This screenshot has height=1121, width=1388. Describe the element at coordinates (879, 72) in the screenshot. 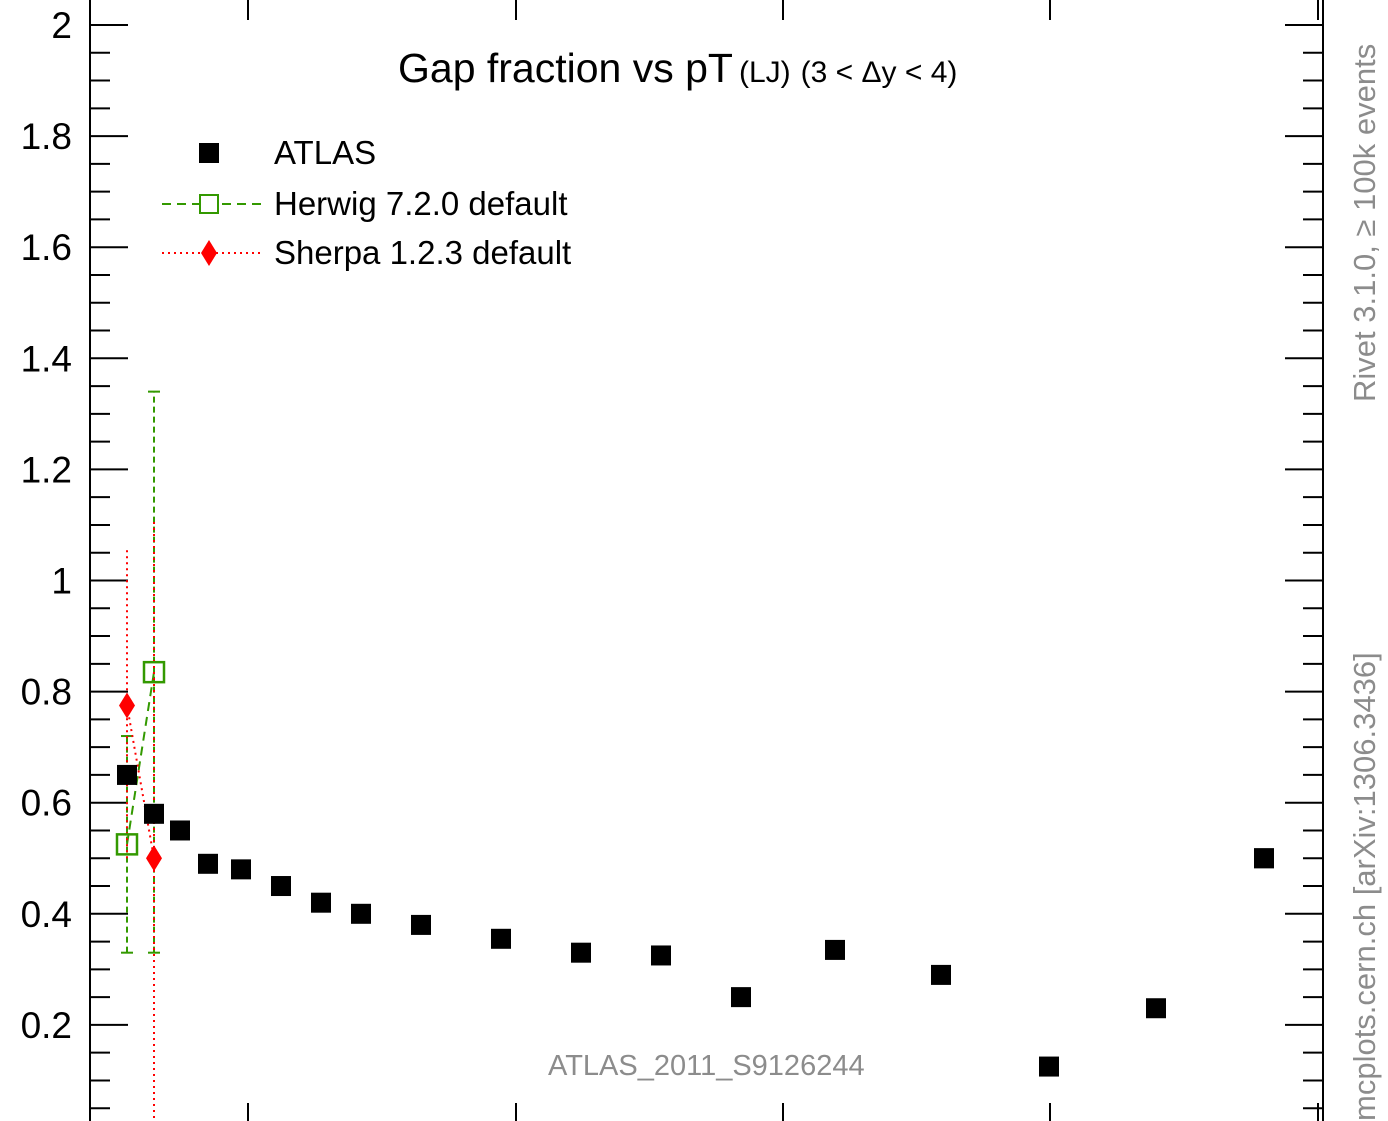

I see `chart-title-range: (3 < Δy < 4)` at that location.